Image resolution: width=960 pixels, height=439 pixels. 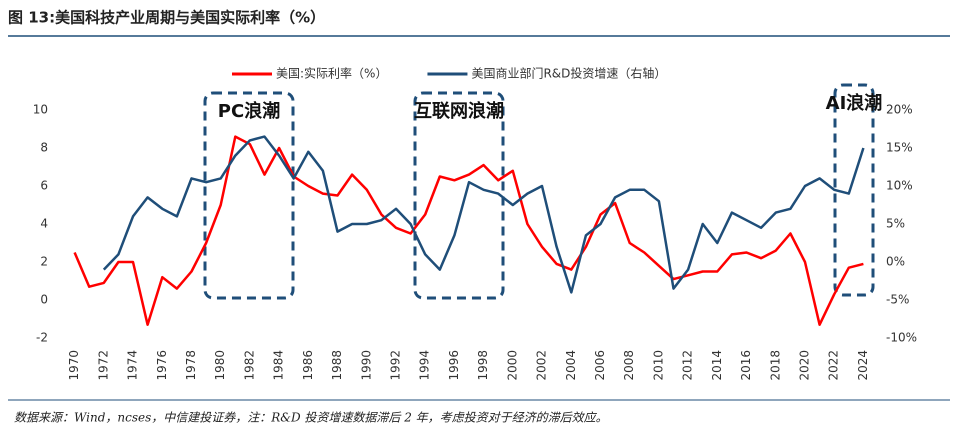 What do you see at coordinates (658, 365) in the screenshot?
I see `x-tick-label: 2010` at bounding box center [658, 365].